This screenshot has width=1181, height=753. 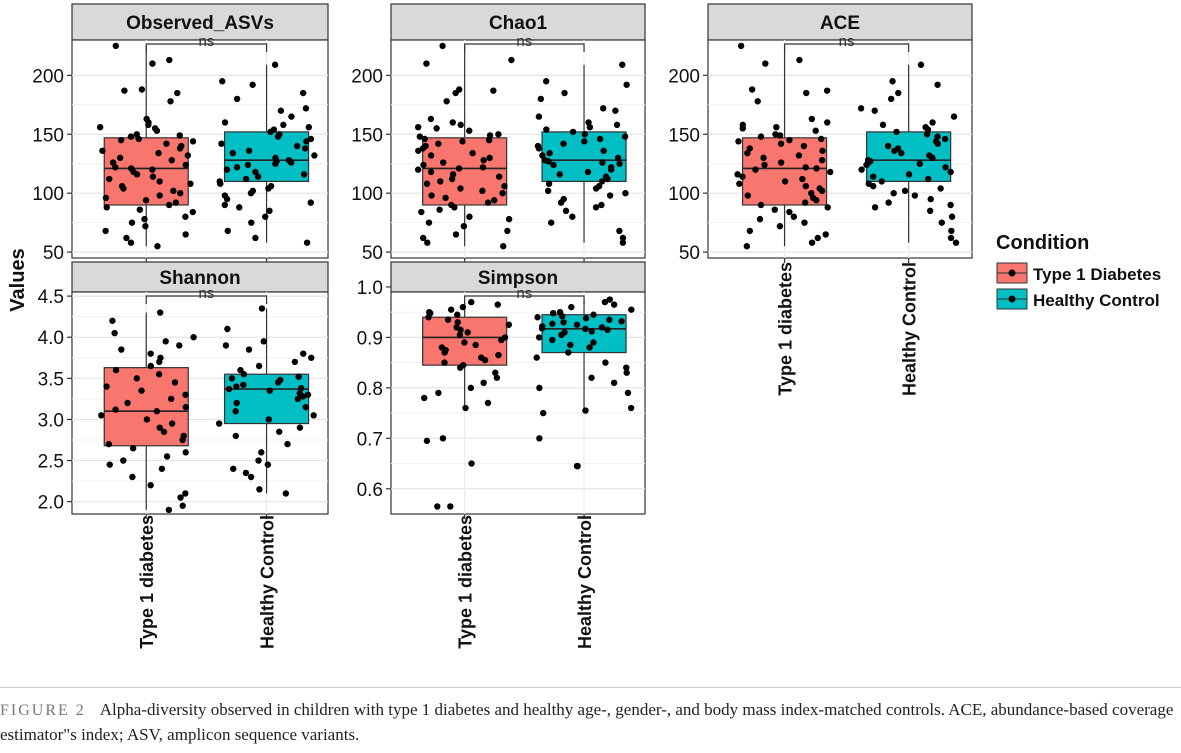 I want to click on x-tick-label-type1: Type 1 diabetes, so click(x=786, y=329).